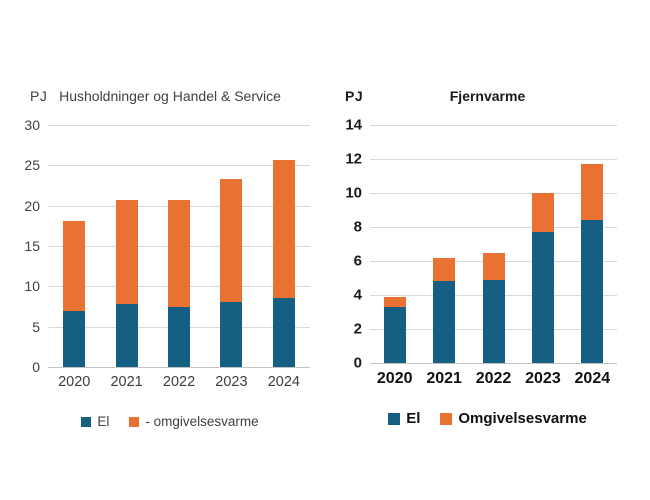 This screenshot has width=650, height=500. I want to click on y-tick-label: 2, so click(357, 329).